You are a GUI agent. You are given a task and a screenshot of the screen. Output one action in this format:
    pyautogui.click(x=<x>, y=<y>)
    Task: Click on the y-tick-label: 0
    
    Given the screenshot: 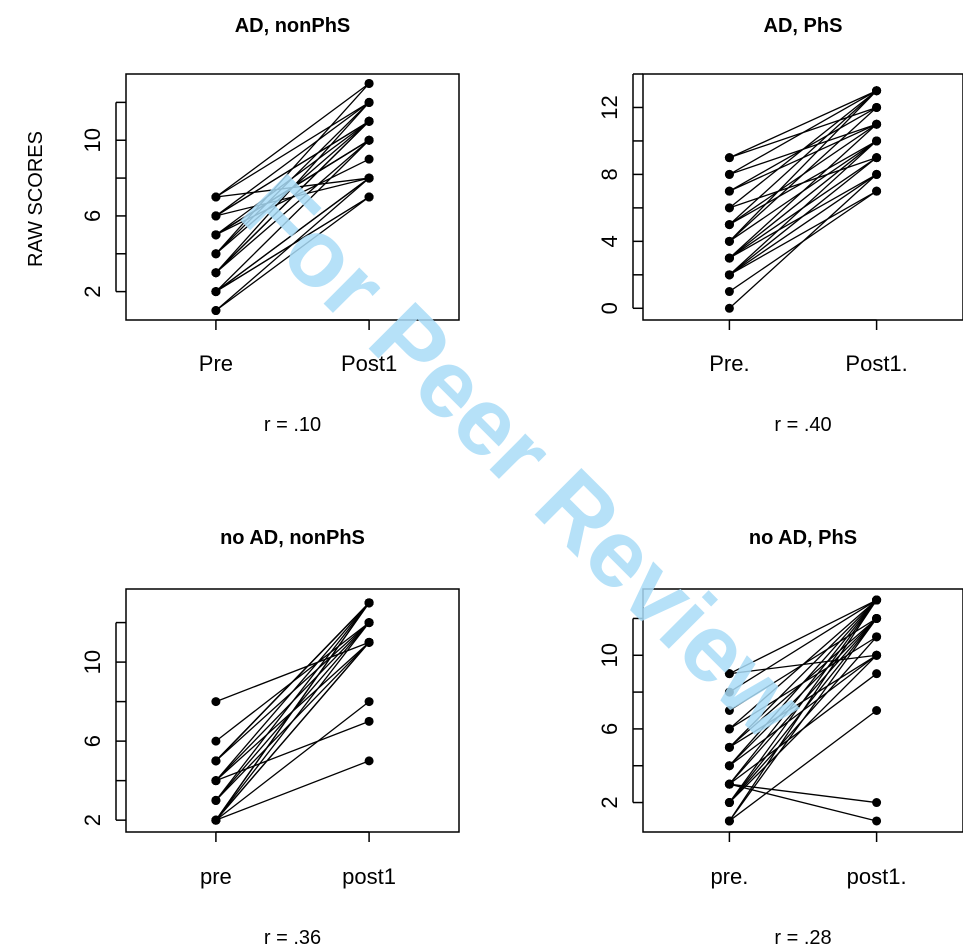 What is the action you would take?
    pyautogui.click(x=609, y=308)
    